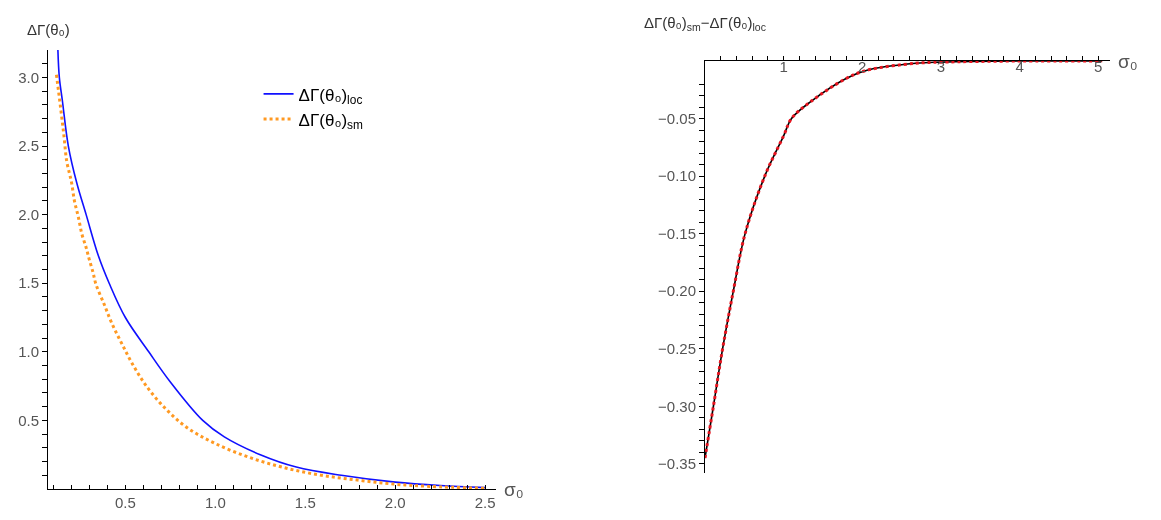 The image size is (1161, 520). What do you see at coordinates (28, 214) in the screenshot?
I see `y-tick-label: 2.0` at bounding box center [28, 214].